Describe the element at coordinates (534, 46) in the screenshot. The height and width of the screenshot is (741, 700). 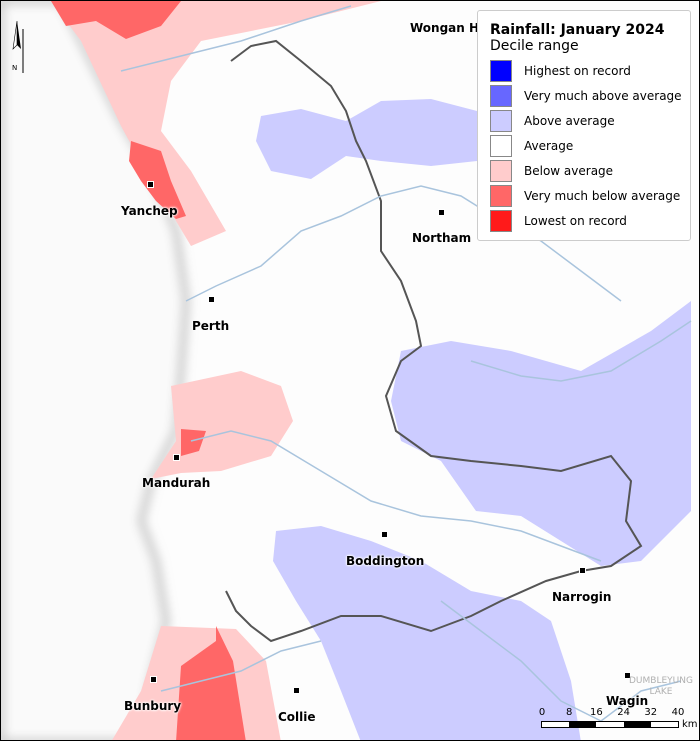
I see `legend-subtitle: Decile range` at that location.